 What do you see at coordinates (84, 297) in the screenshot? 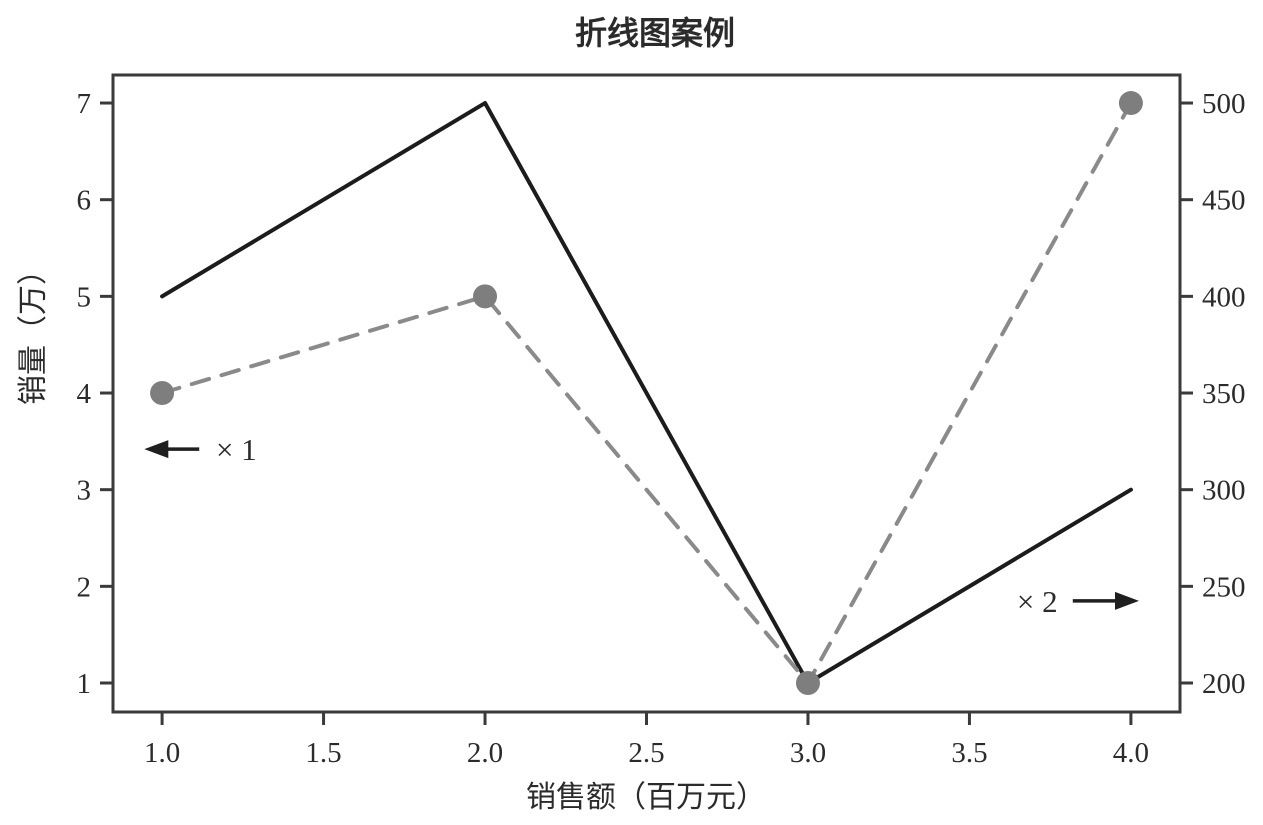
I see `left-y-axis-tick-label: 5` at bounding box center [84, 297].